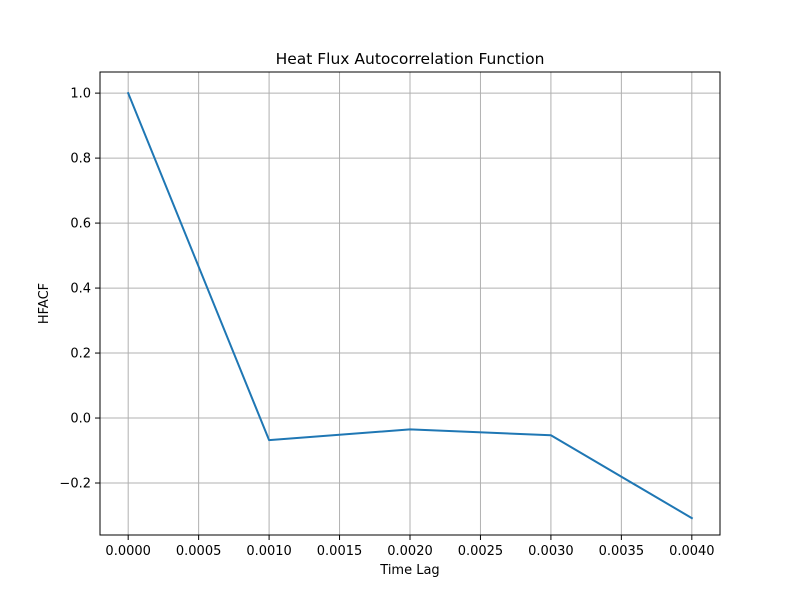 Image resolution: width=800 pixels, height=600 pixels. Describe the element at coordinates (80, 289) in the screenshot. I see `y-tick-label: 0.4` at that location.